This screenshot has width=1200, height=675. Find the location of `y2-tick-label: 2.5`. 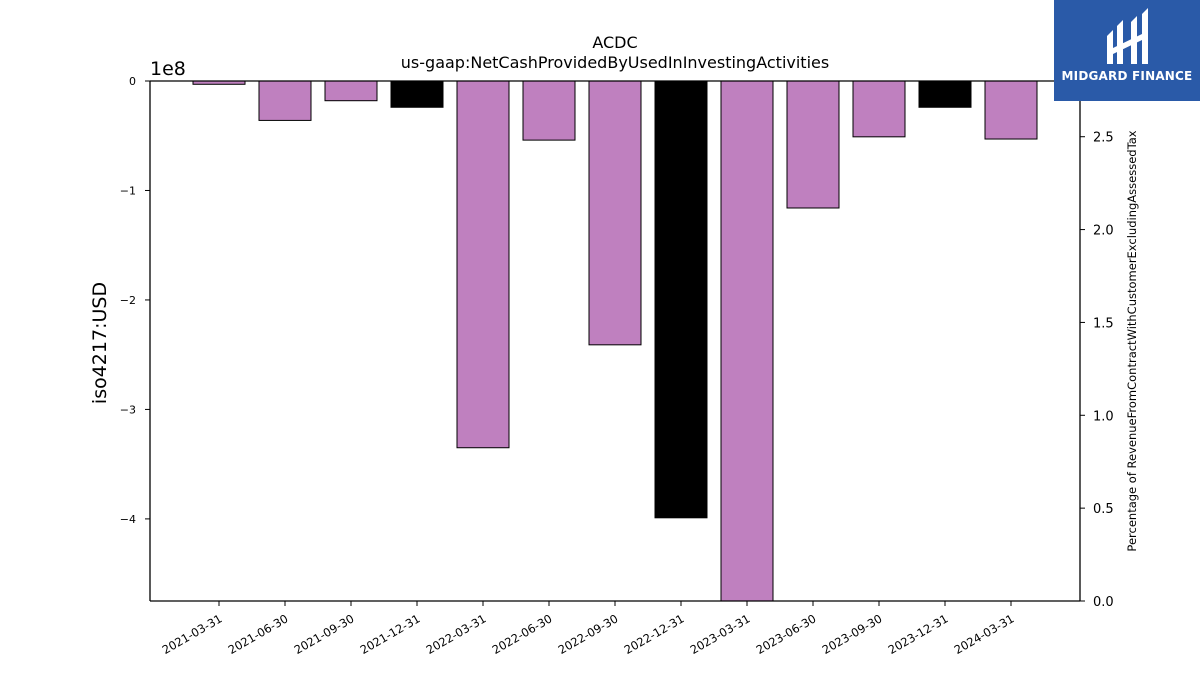

y2-tick-label: 2.5 is located at coordinates (1103, 138).